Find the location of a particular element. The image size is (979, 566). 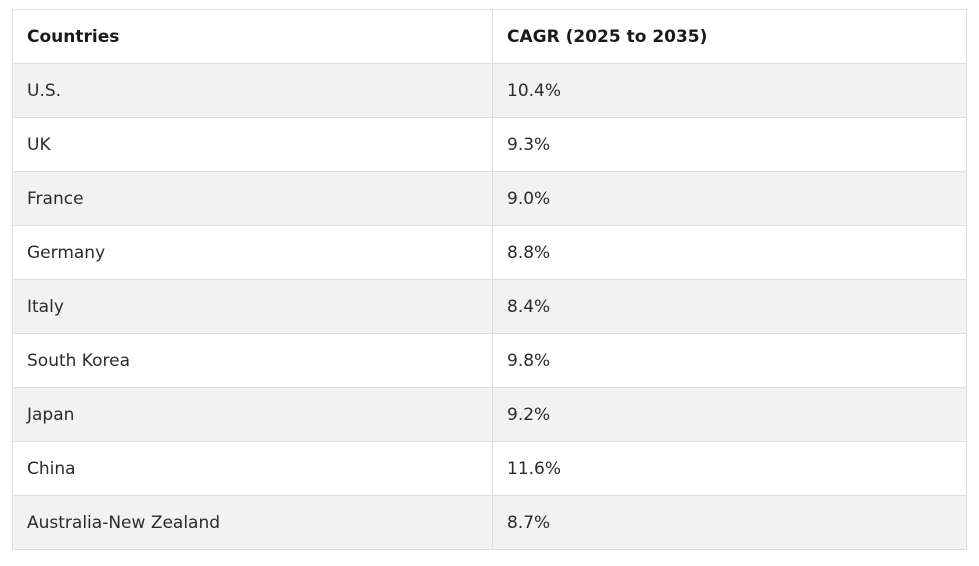

cagr-cell: 9.2% is located at coordinates (729, 414).